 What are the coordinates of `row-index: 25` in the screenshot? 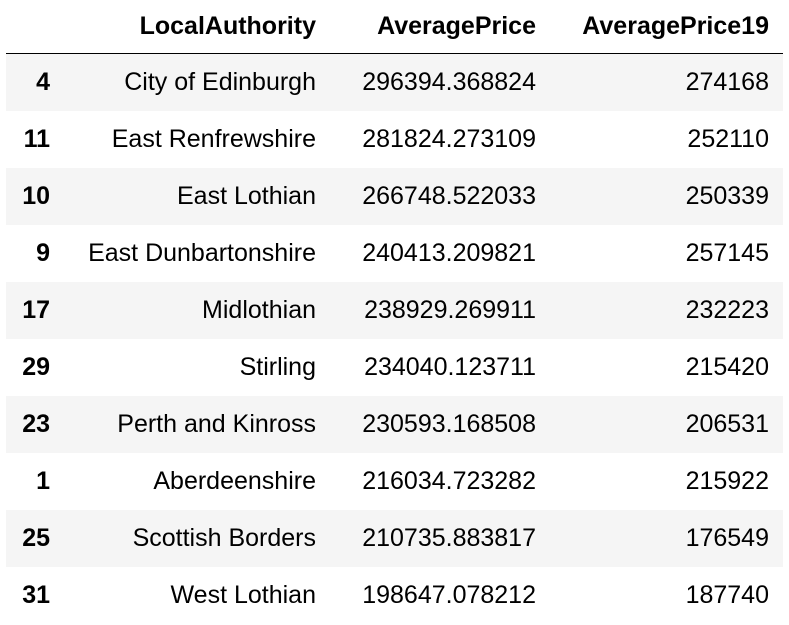 It's located at (36, 538).